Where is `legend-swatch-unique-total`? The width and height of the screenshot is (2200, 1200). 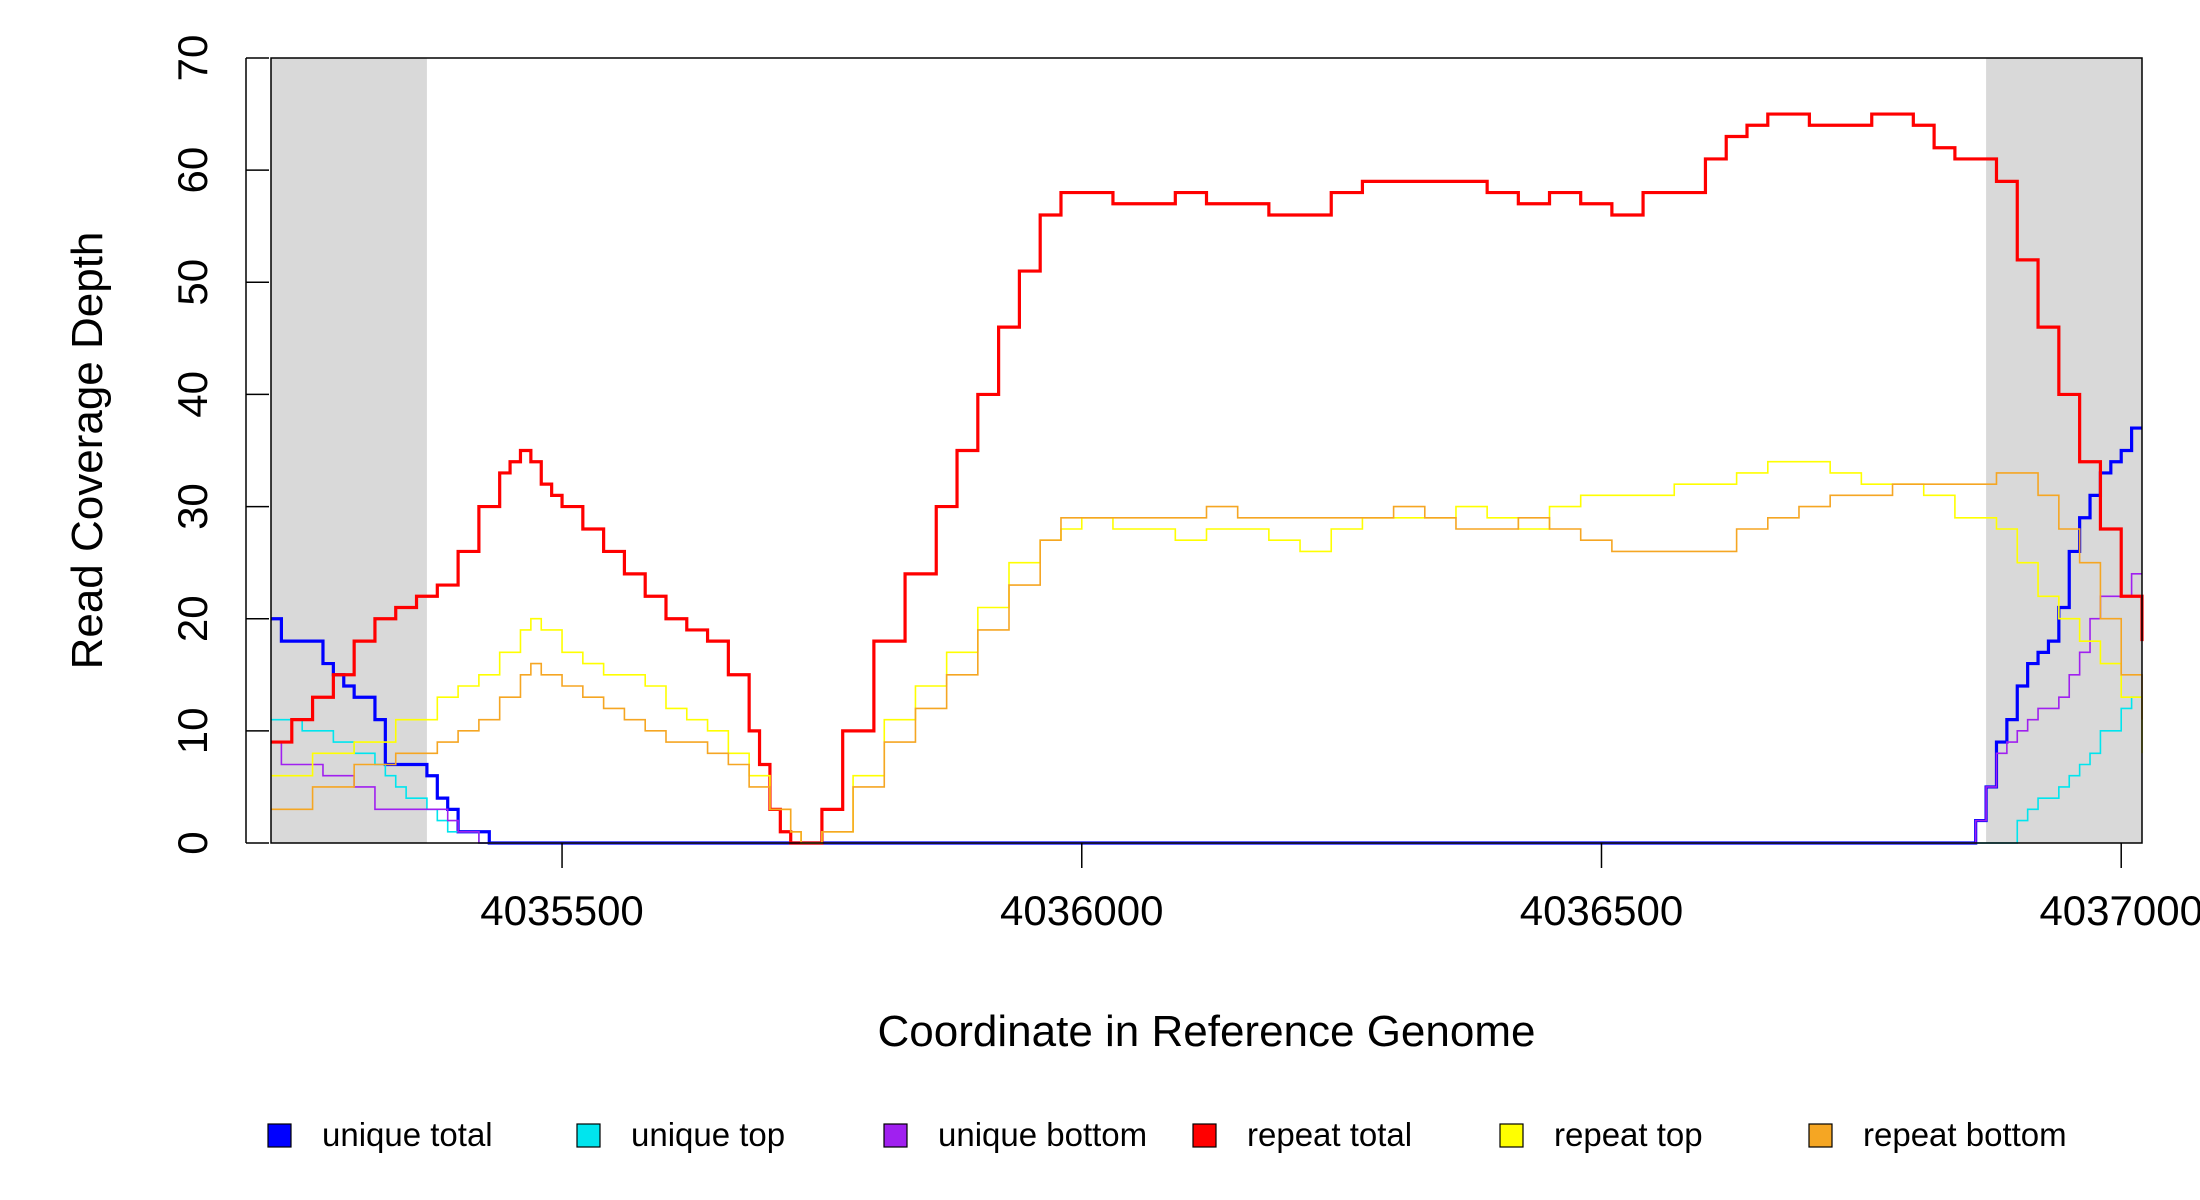
legend-swatch-unique-total is located at coordinates (279, 1135).